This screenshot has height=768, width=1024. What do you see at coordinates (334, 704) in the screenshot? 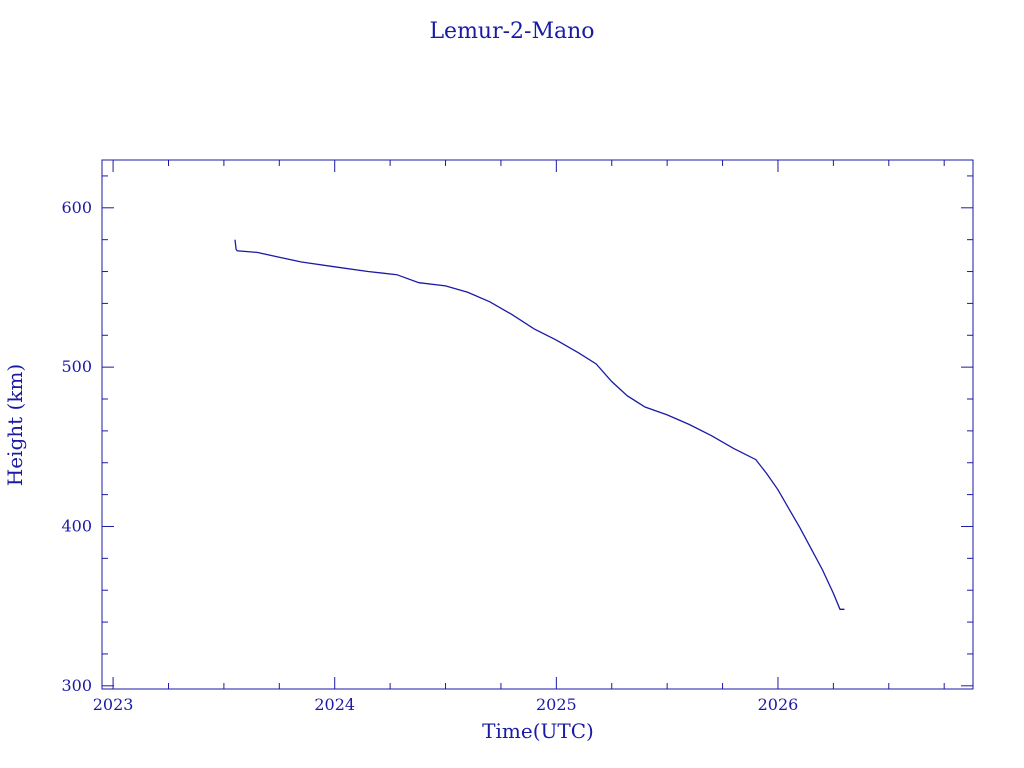
I see `x-tick-label: 2024` at bounding box center [334, 704].